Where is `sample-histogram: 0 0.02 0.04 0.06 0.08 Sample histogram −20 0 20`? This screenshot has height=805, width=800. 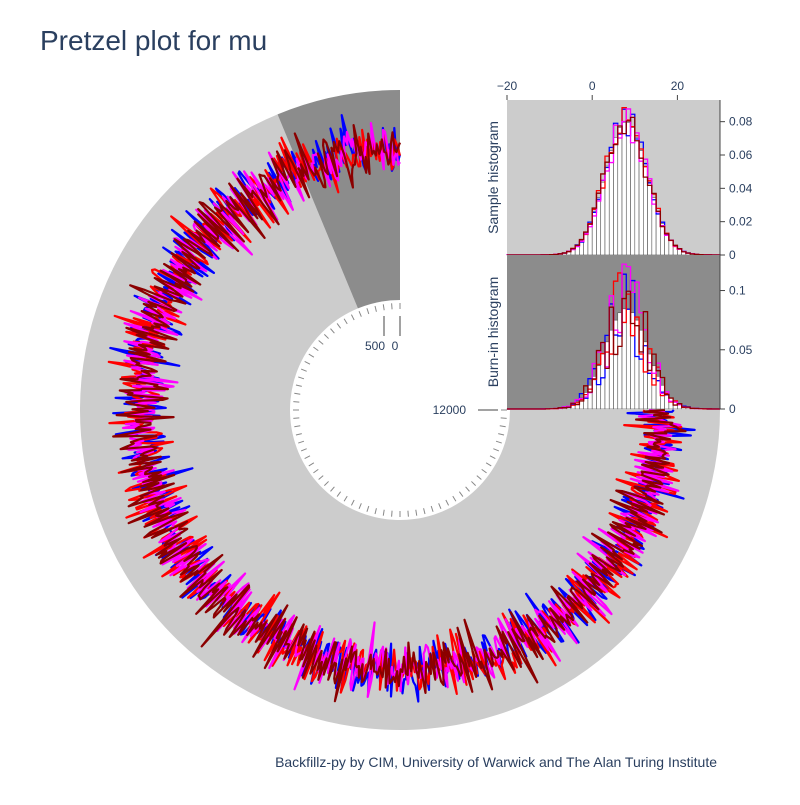
sample-histogram: 0 0.02 0.04 0.06 0.08 Sample histogram −20 0 20 is located at coordinates (619, 170).